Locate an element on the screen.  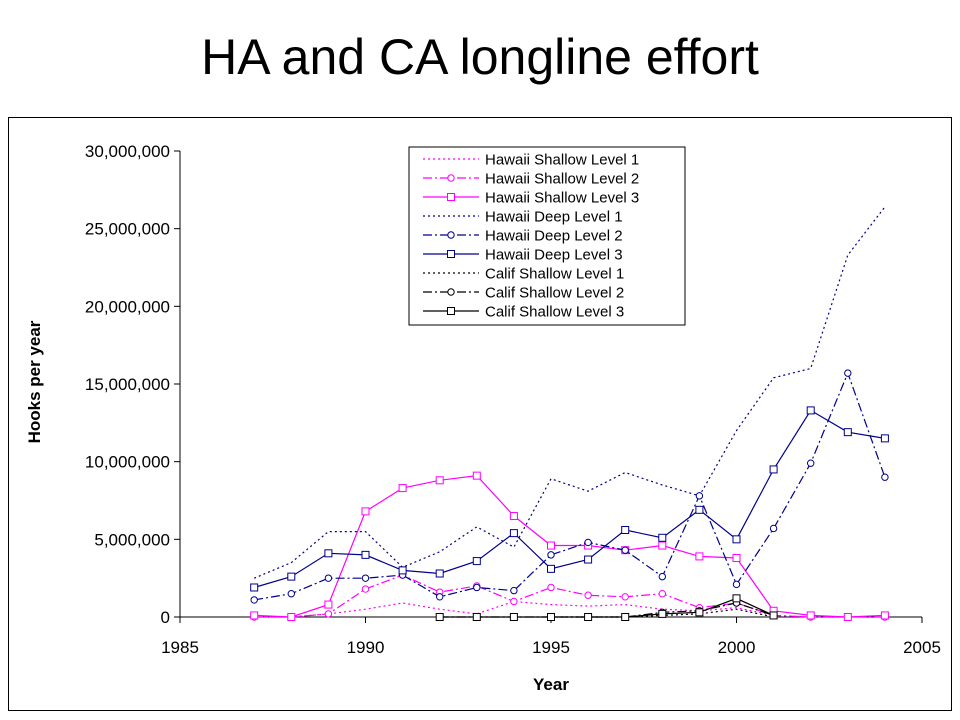
legend-entry: Hawaii Deep Level 1 is located at coordinates (523, 217).